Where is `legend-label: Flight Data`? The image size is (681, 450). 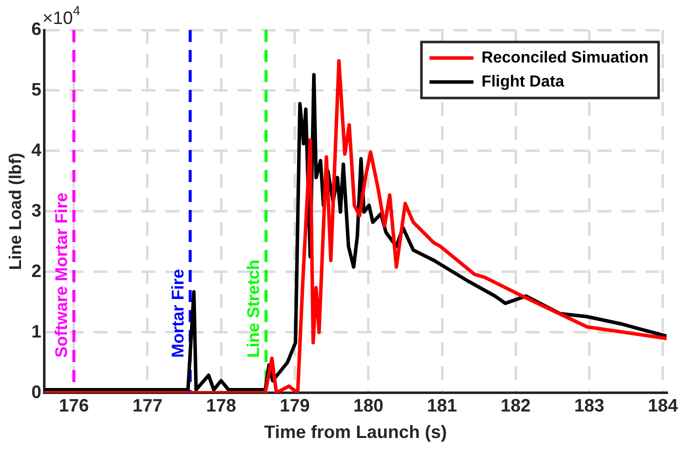 legend-label: Flight Data is located at coordinates (522, 81).